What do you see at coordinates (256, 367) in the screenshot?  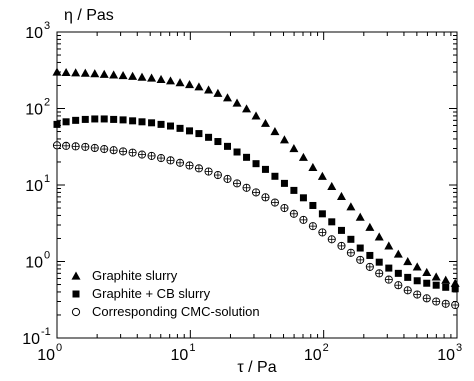 I see `x-axis-label: τ / Pa` at bounding box center [256, 367].